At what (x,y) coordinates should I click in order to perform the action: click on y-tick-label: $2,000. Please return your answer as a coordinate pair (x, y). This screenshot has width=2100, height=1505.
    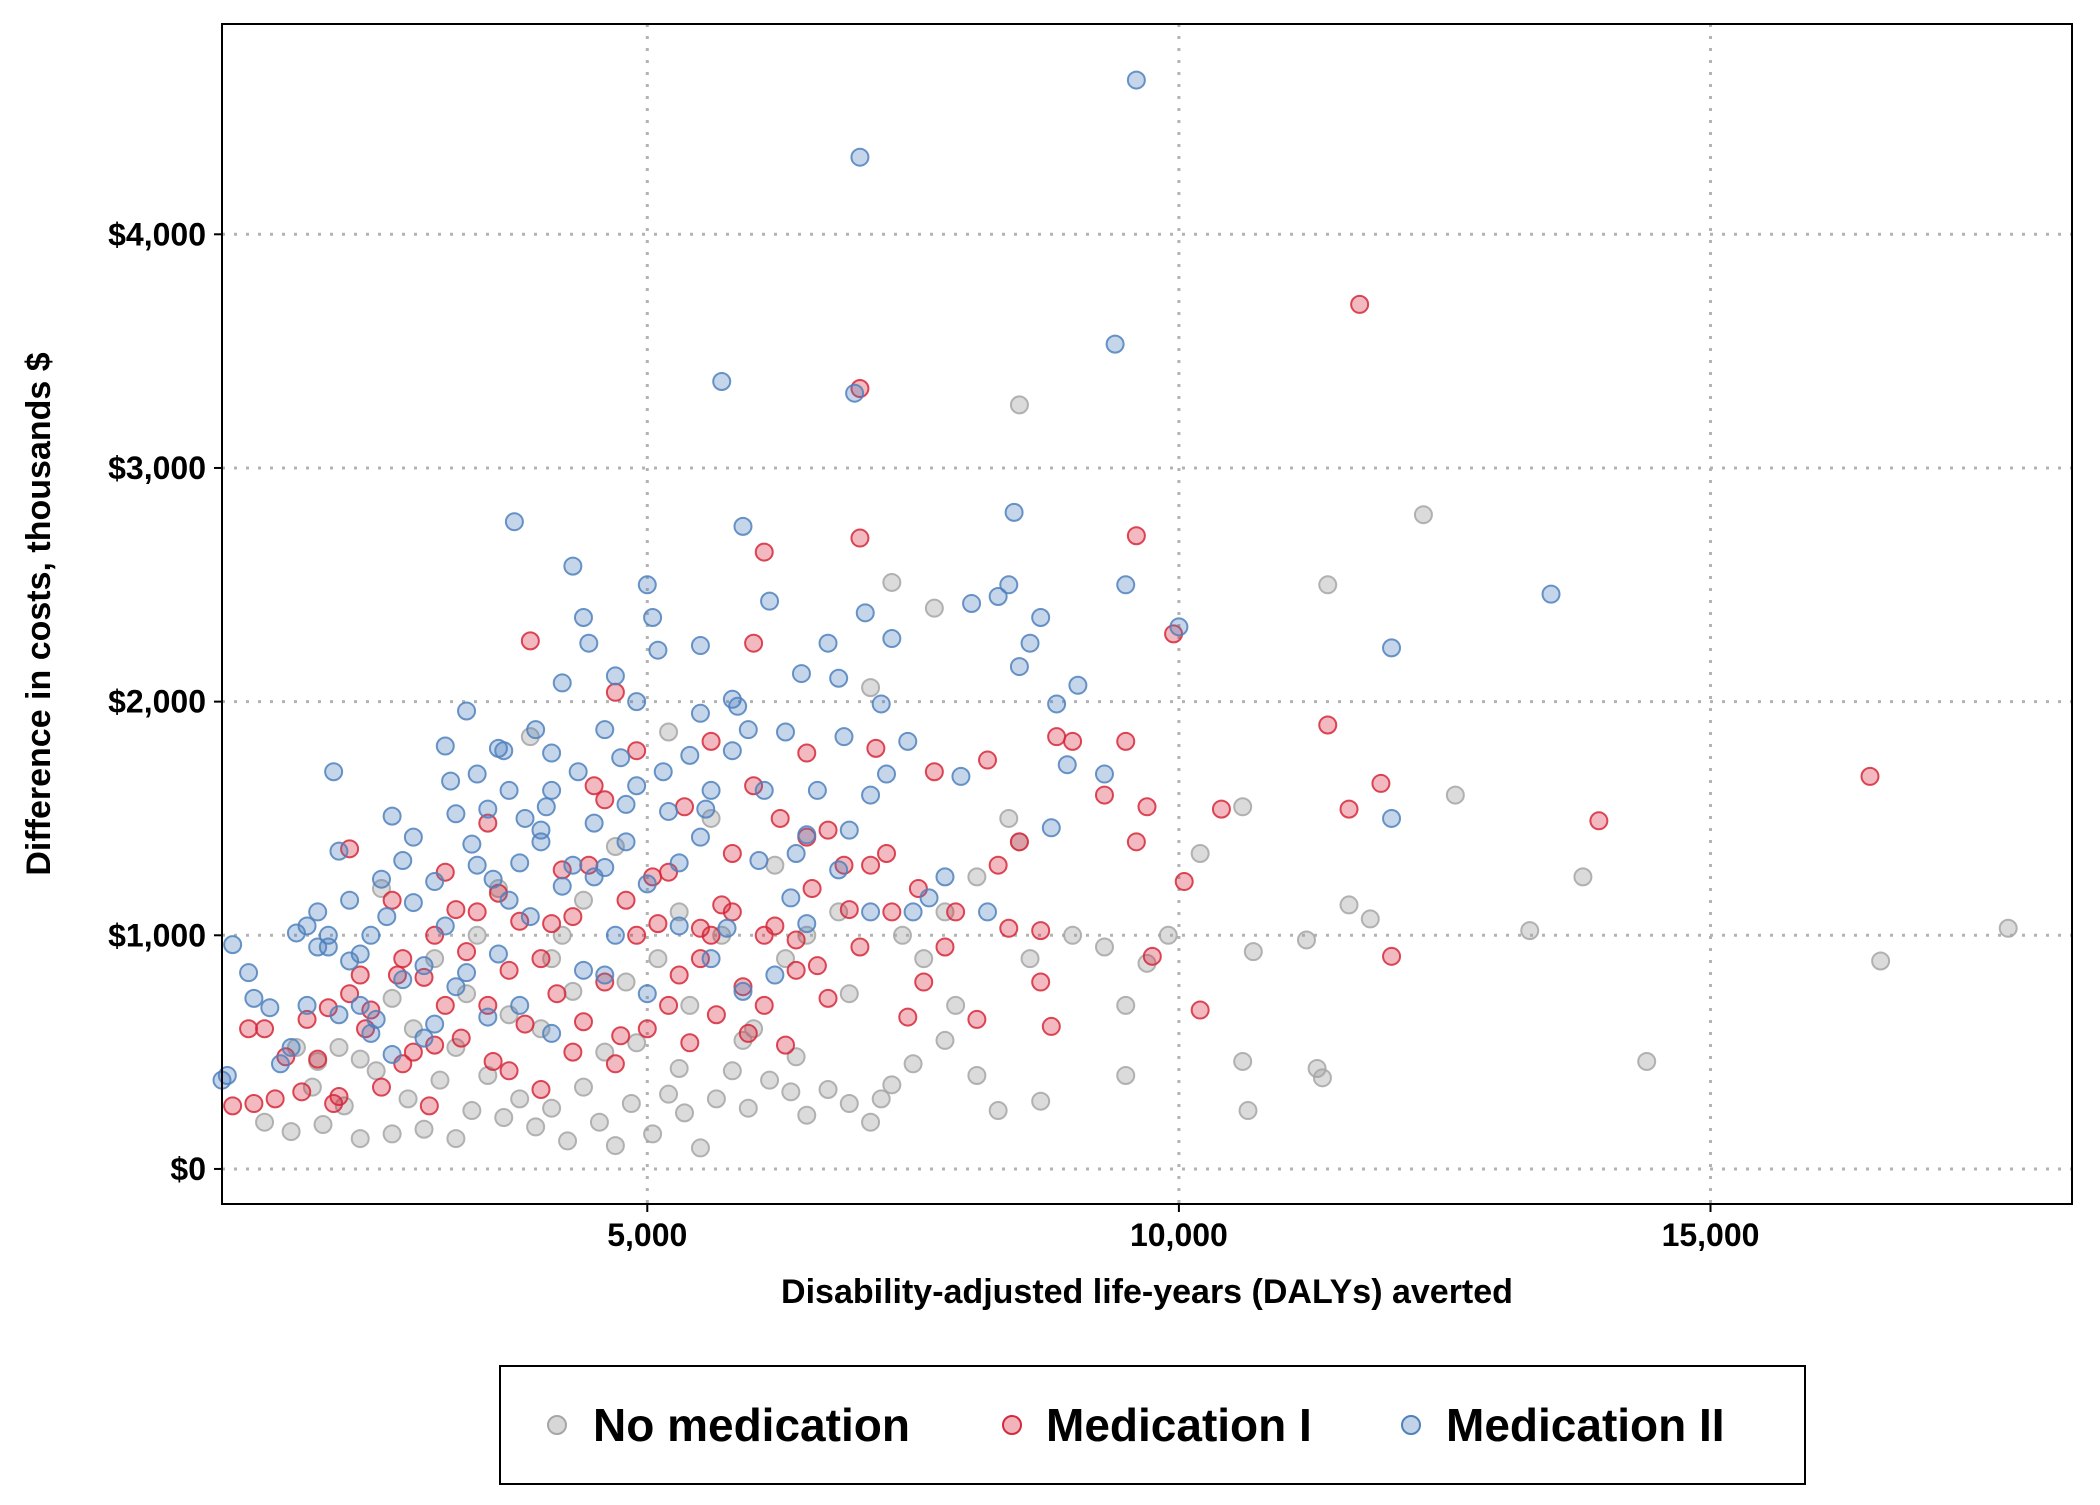
    Looking at the image, I should click on (157, 702).